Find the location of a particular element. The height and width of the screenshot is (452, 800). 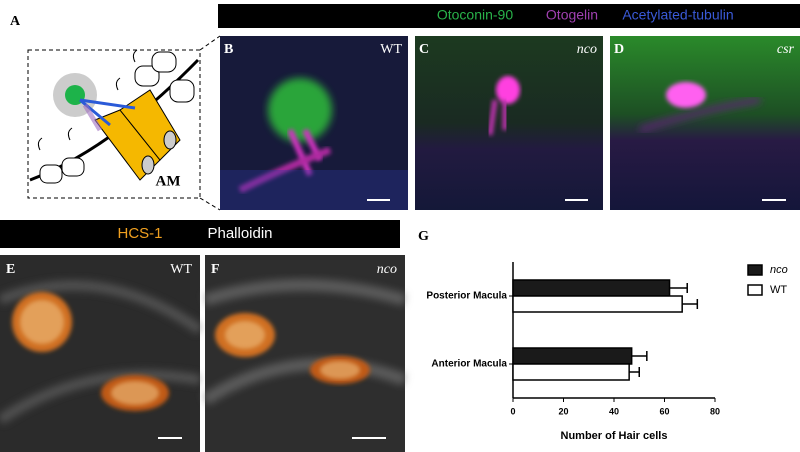

schematic-label: AM is located at coordinates (168, 181).